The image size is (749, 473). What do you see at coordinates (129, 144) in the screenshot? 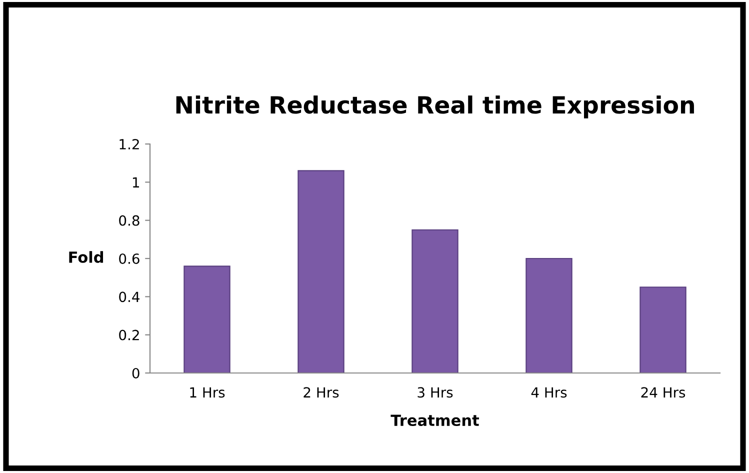
I see `y-tick-label: 1.2` at bounding box center [129, 144].